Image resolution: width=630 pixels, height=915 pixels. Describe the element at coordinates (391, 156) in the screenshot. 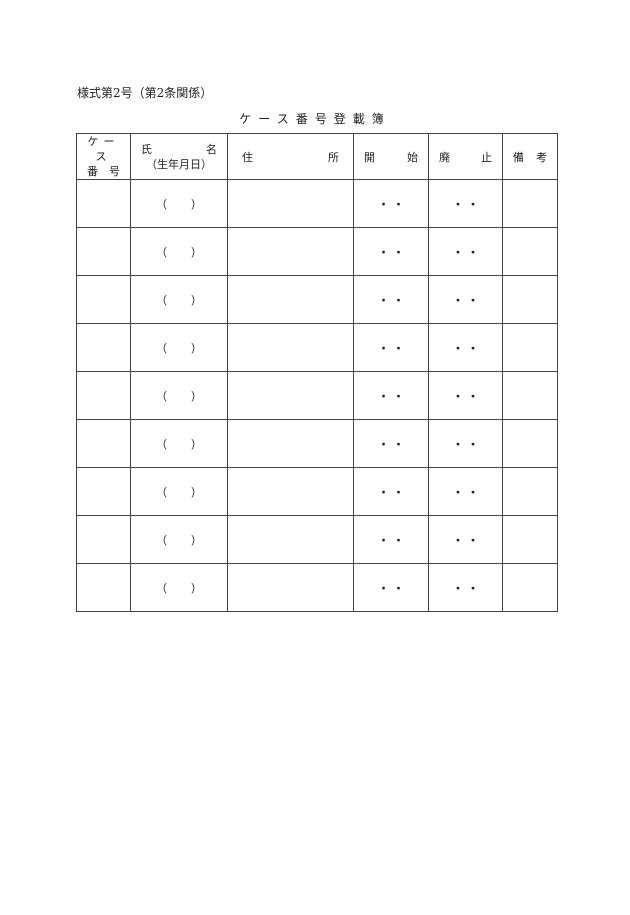

I see `header-start: 開始` at that location.